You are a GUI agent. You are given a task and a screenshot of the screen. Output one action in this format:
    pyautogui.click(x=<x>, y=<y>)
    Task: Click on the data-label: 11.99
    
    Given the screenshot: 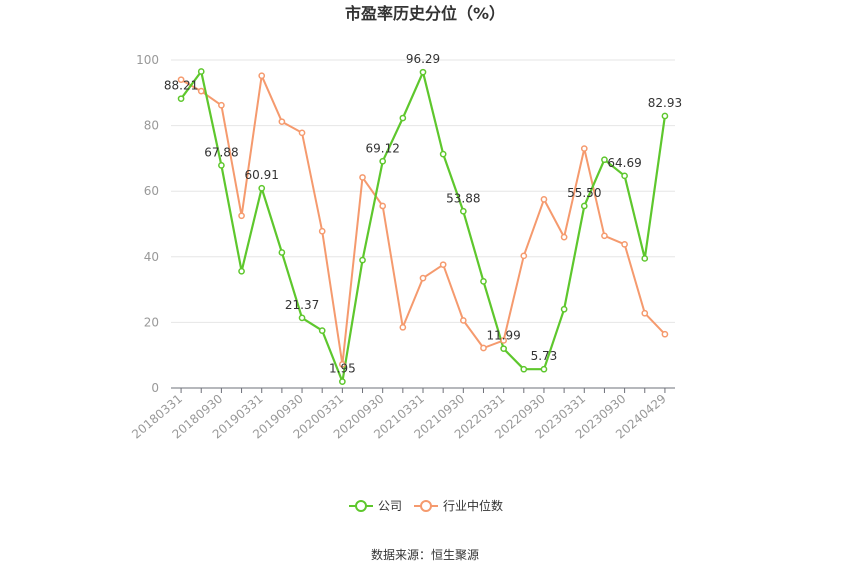 What is the action you would take?
    pyautogui.click(x=503, y=336)
    